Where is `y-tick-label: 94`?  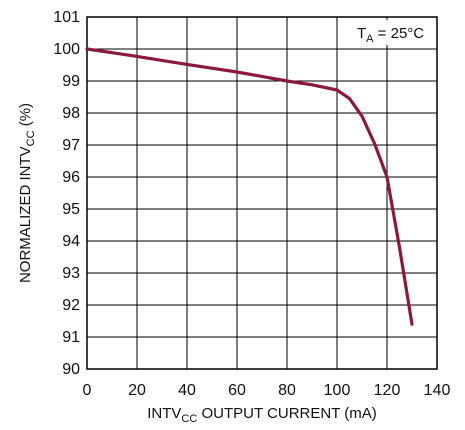 y-tick-label: 94 is located at coordinates (71, 241).